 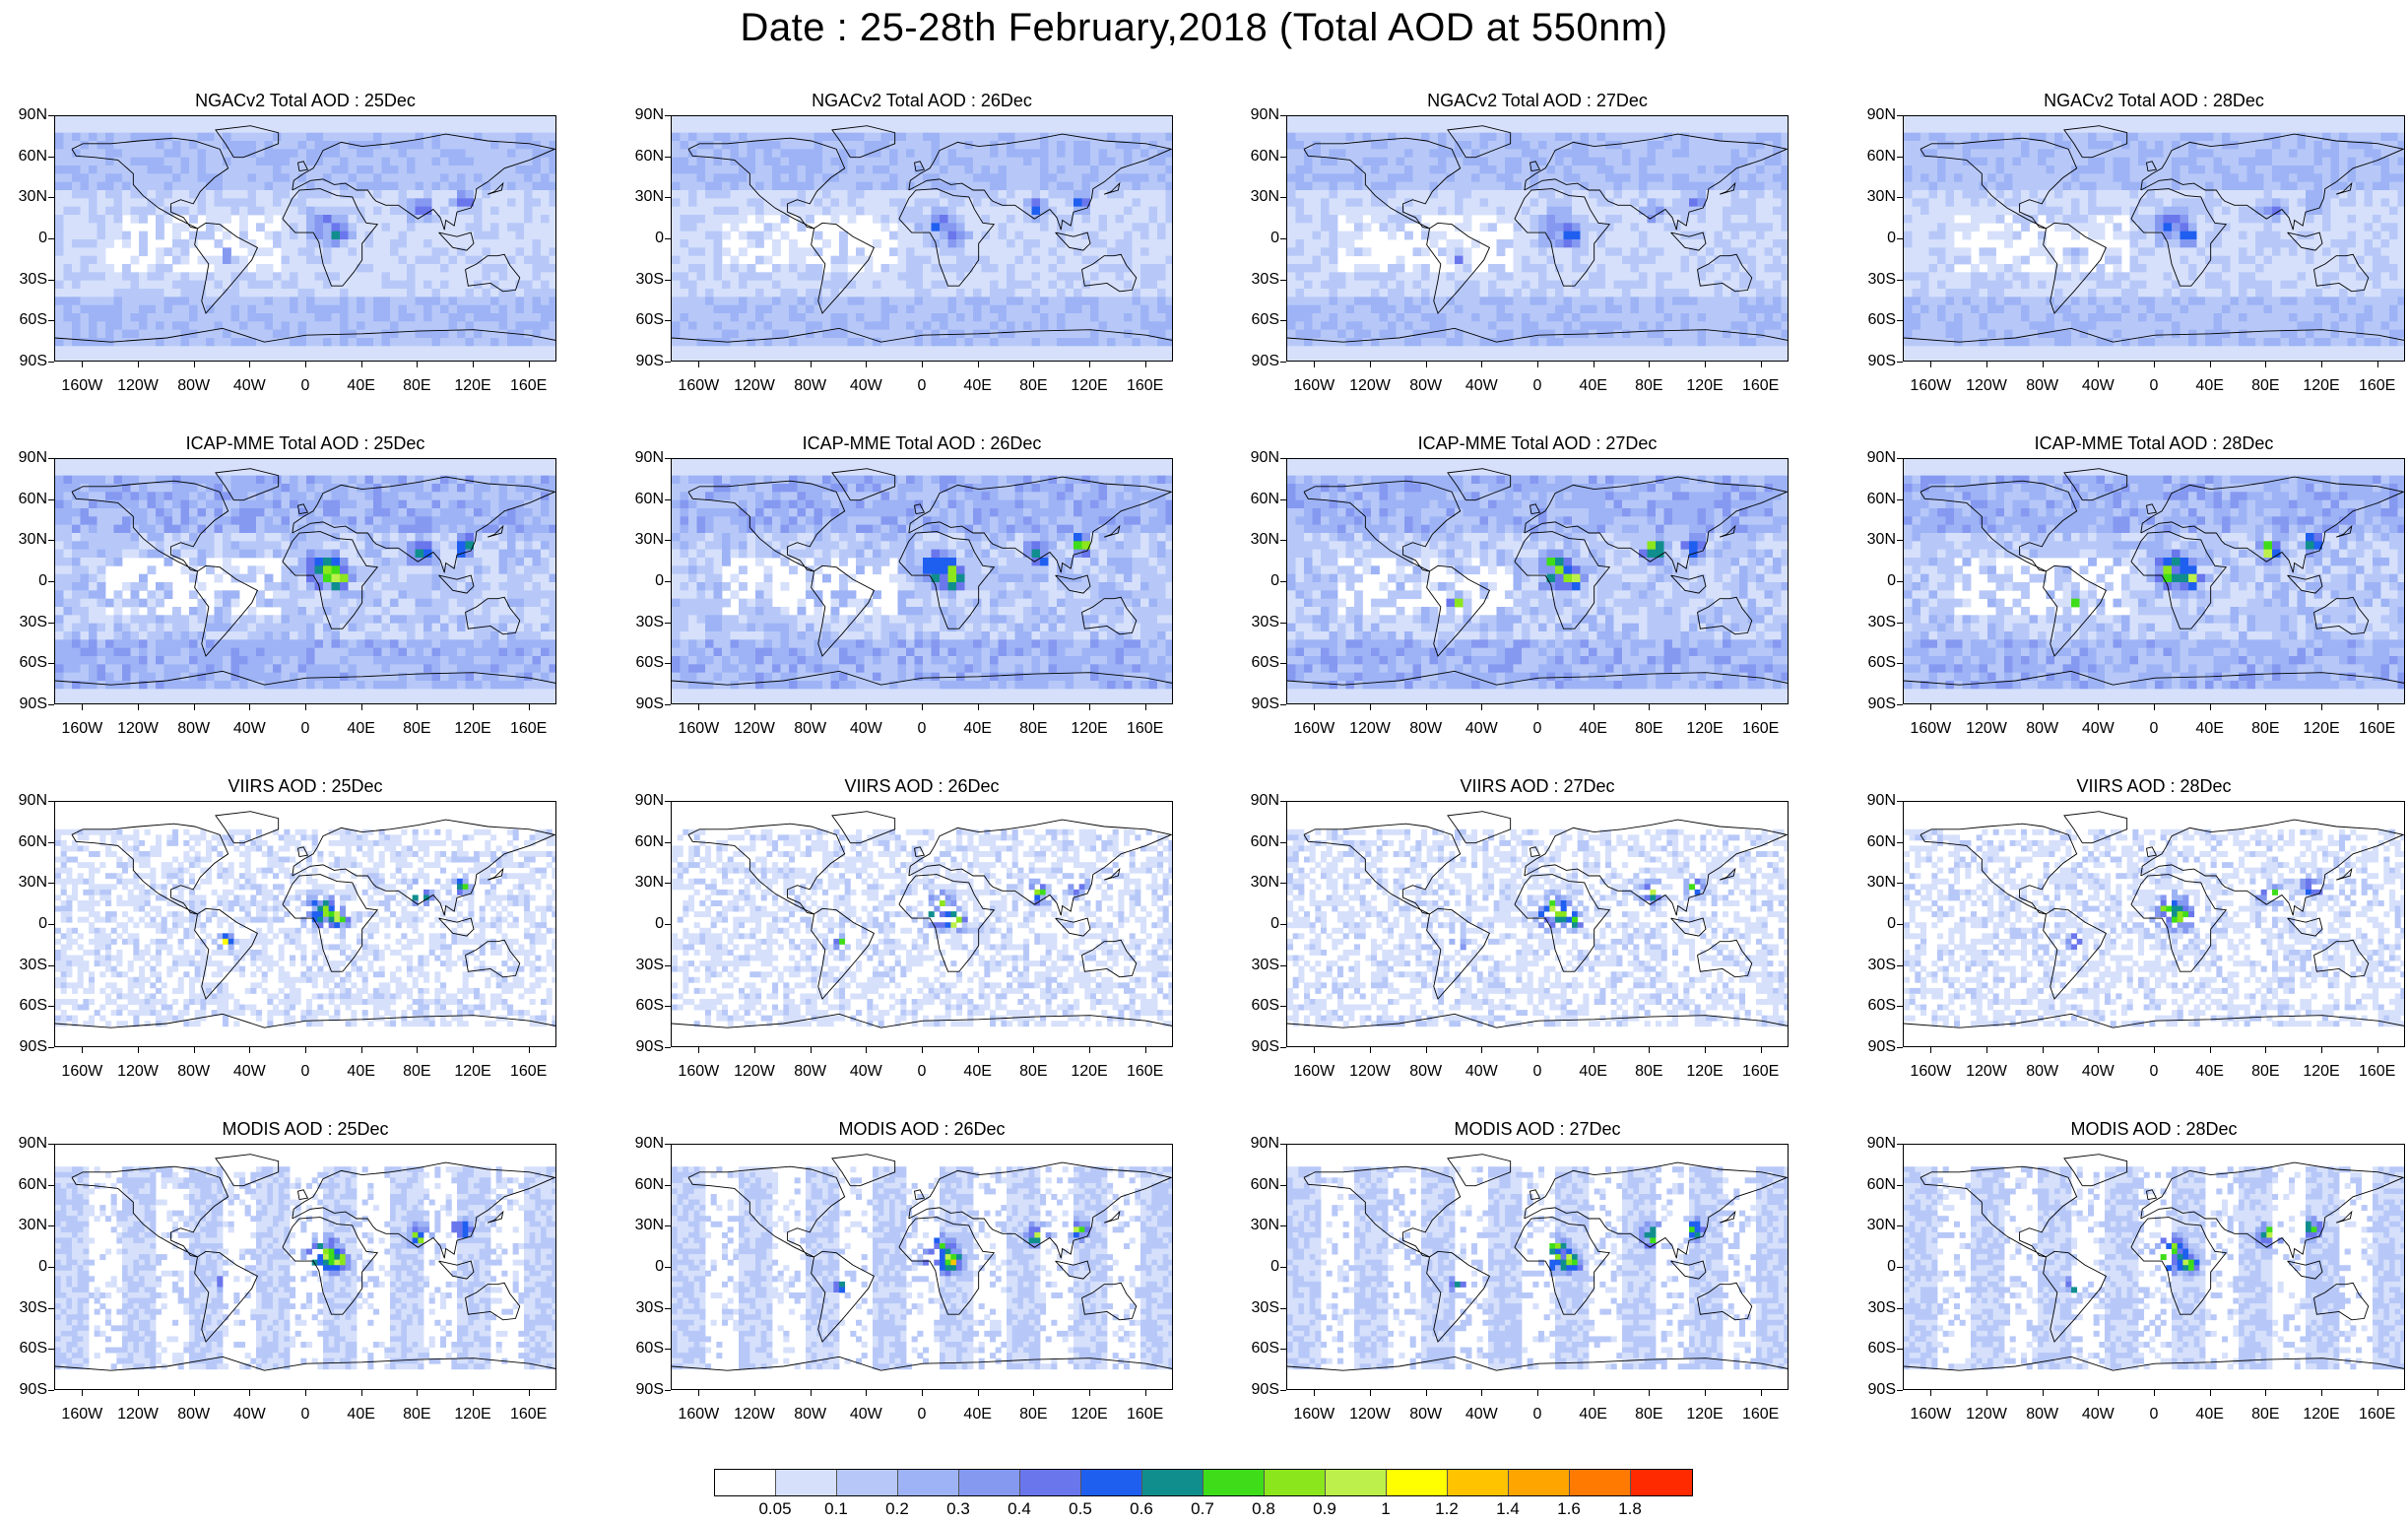 I want to click on colorbar-label: 0.4, so click(x=1020, y=1509).